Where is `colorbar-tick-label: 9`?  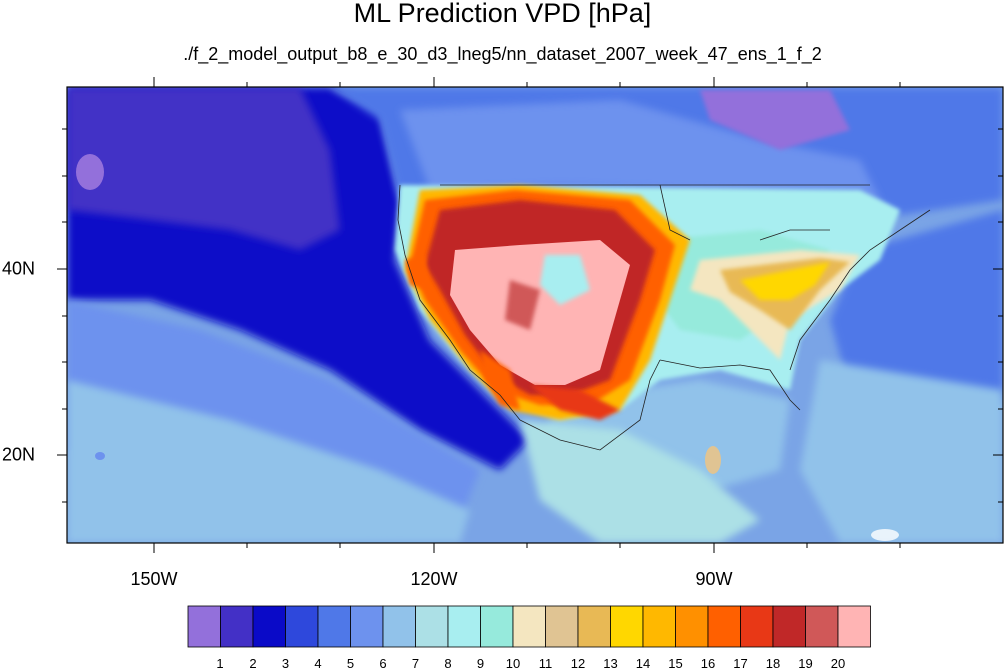 colorbar-tick-label: 9 is located at coordinates (480, 663).